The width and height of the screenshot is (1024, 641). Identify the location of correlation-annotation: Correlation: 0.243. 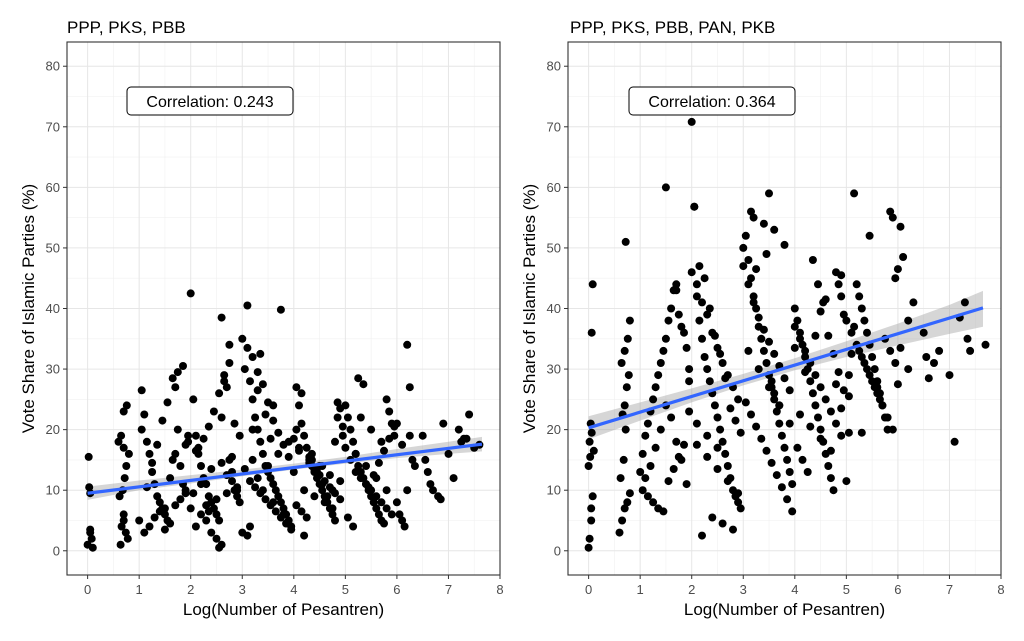
(210, 101).